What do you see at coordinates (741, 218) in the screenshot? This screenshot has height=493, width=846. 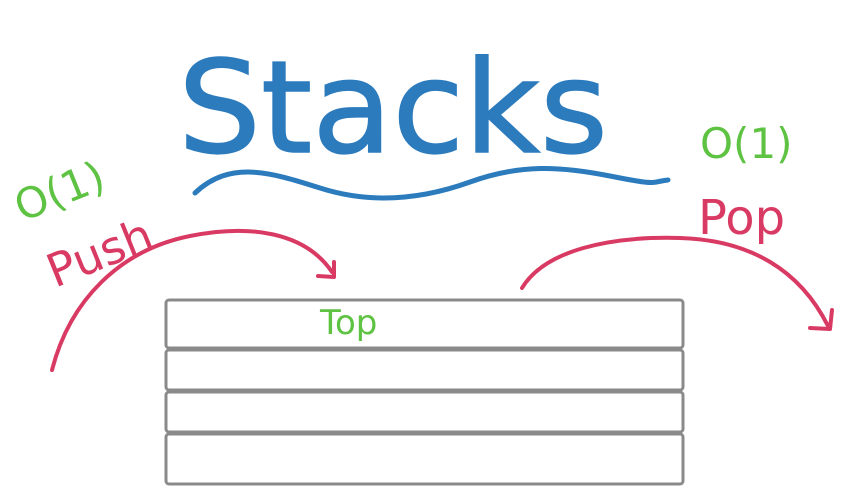 I see `pop-label: Pop` at bounding box center [741, 218].